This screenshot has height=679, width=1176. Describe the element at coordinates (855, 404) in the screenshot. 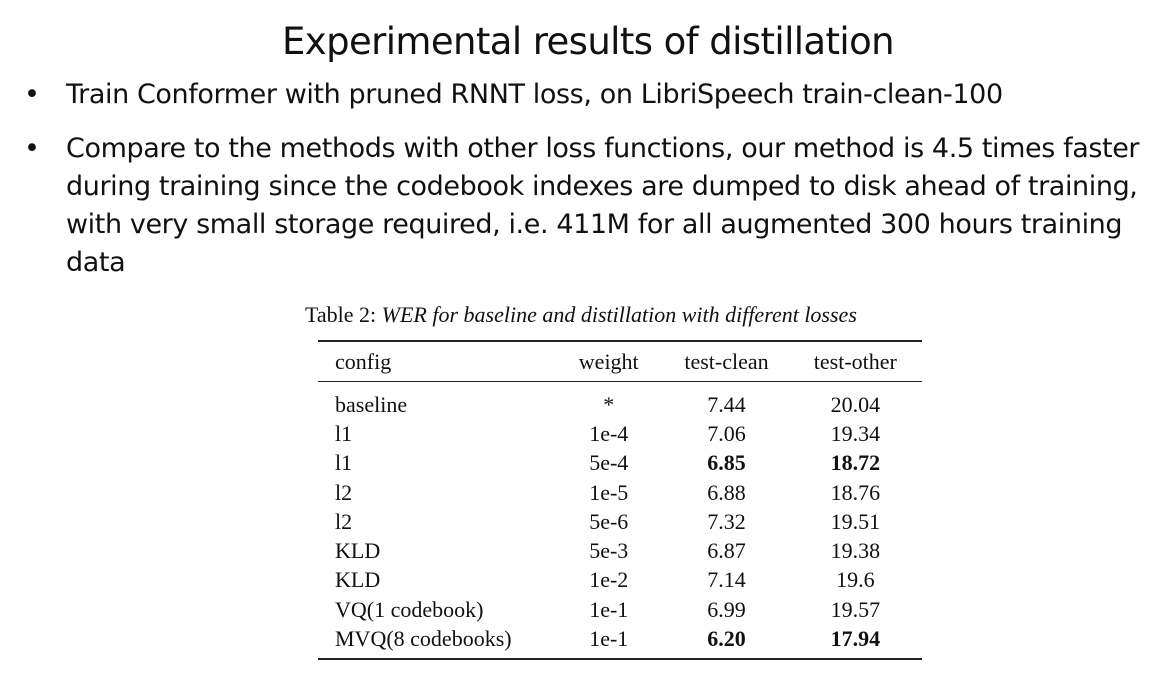

I see `cell-test-other: 20.04` at that location.